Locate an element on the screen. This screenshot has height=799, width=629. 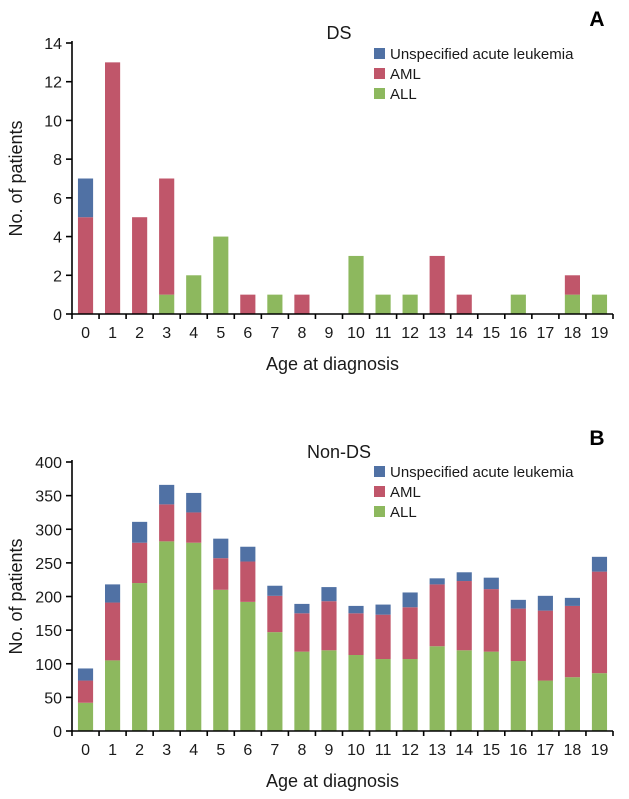
y-tick-label: 50 is located at coordinates (53, 698).